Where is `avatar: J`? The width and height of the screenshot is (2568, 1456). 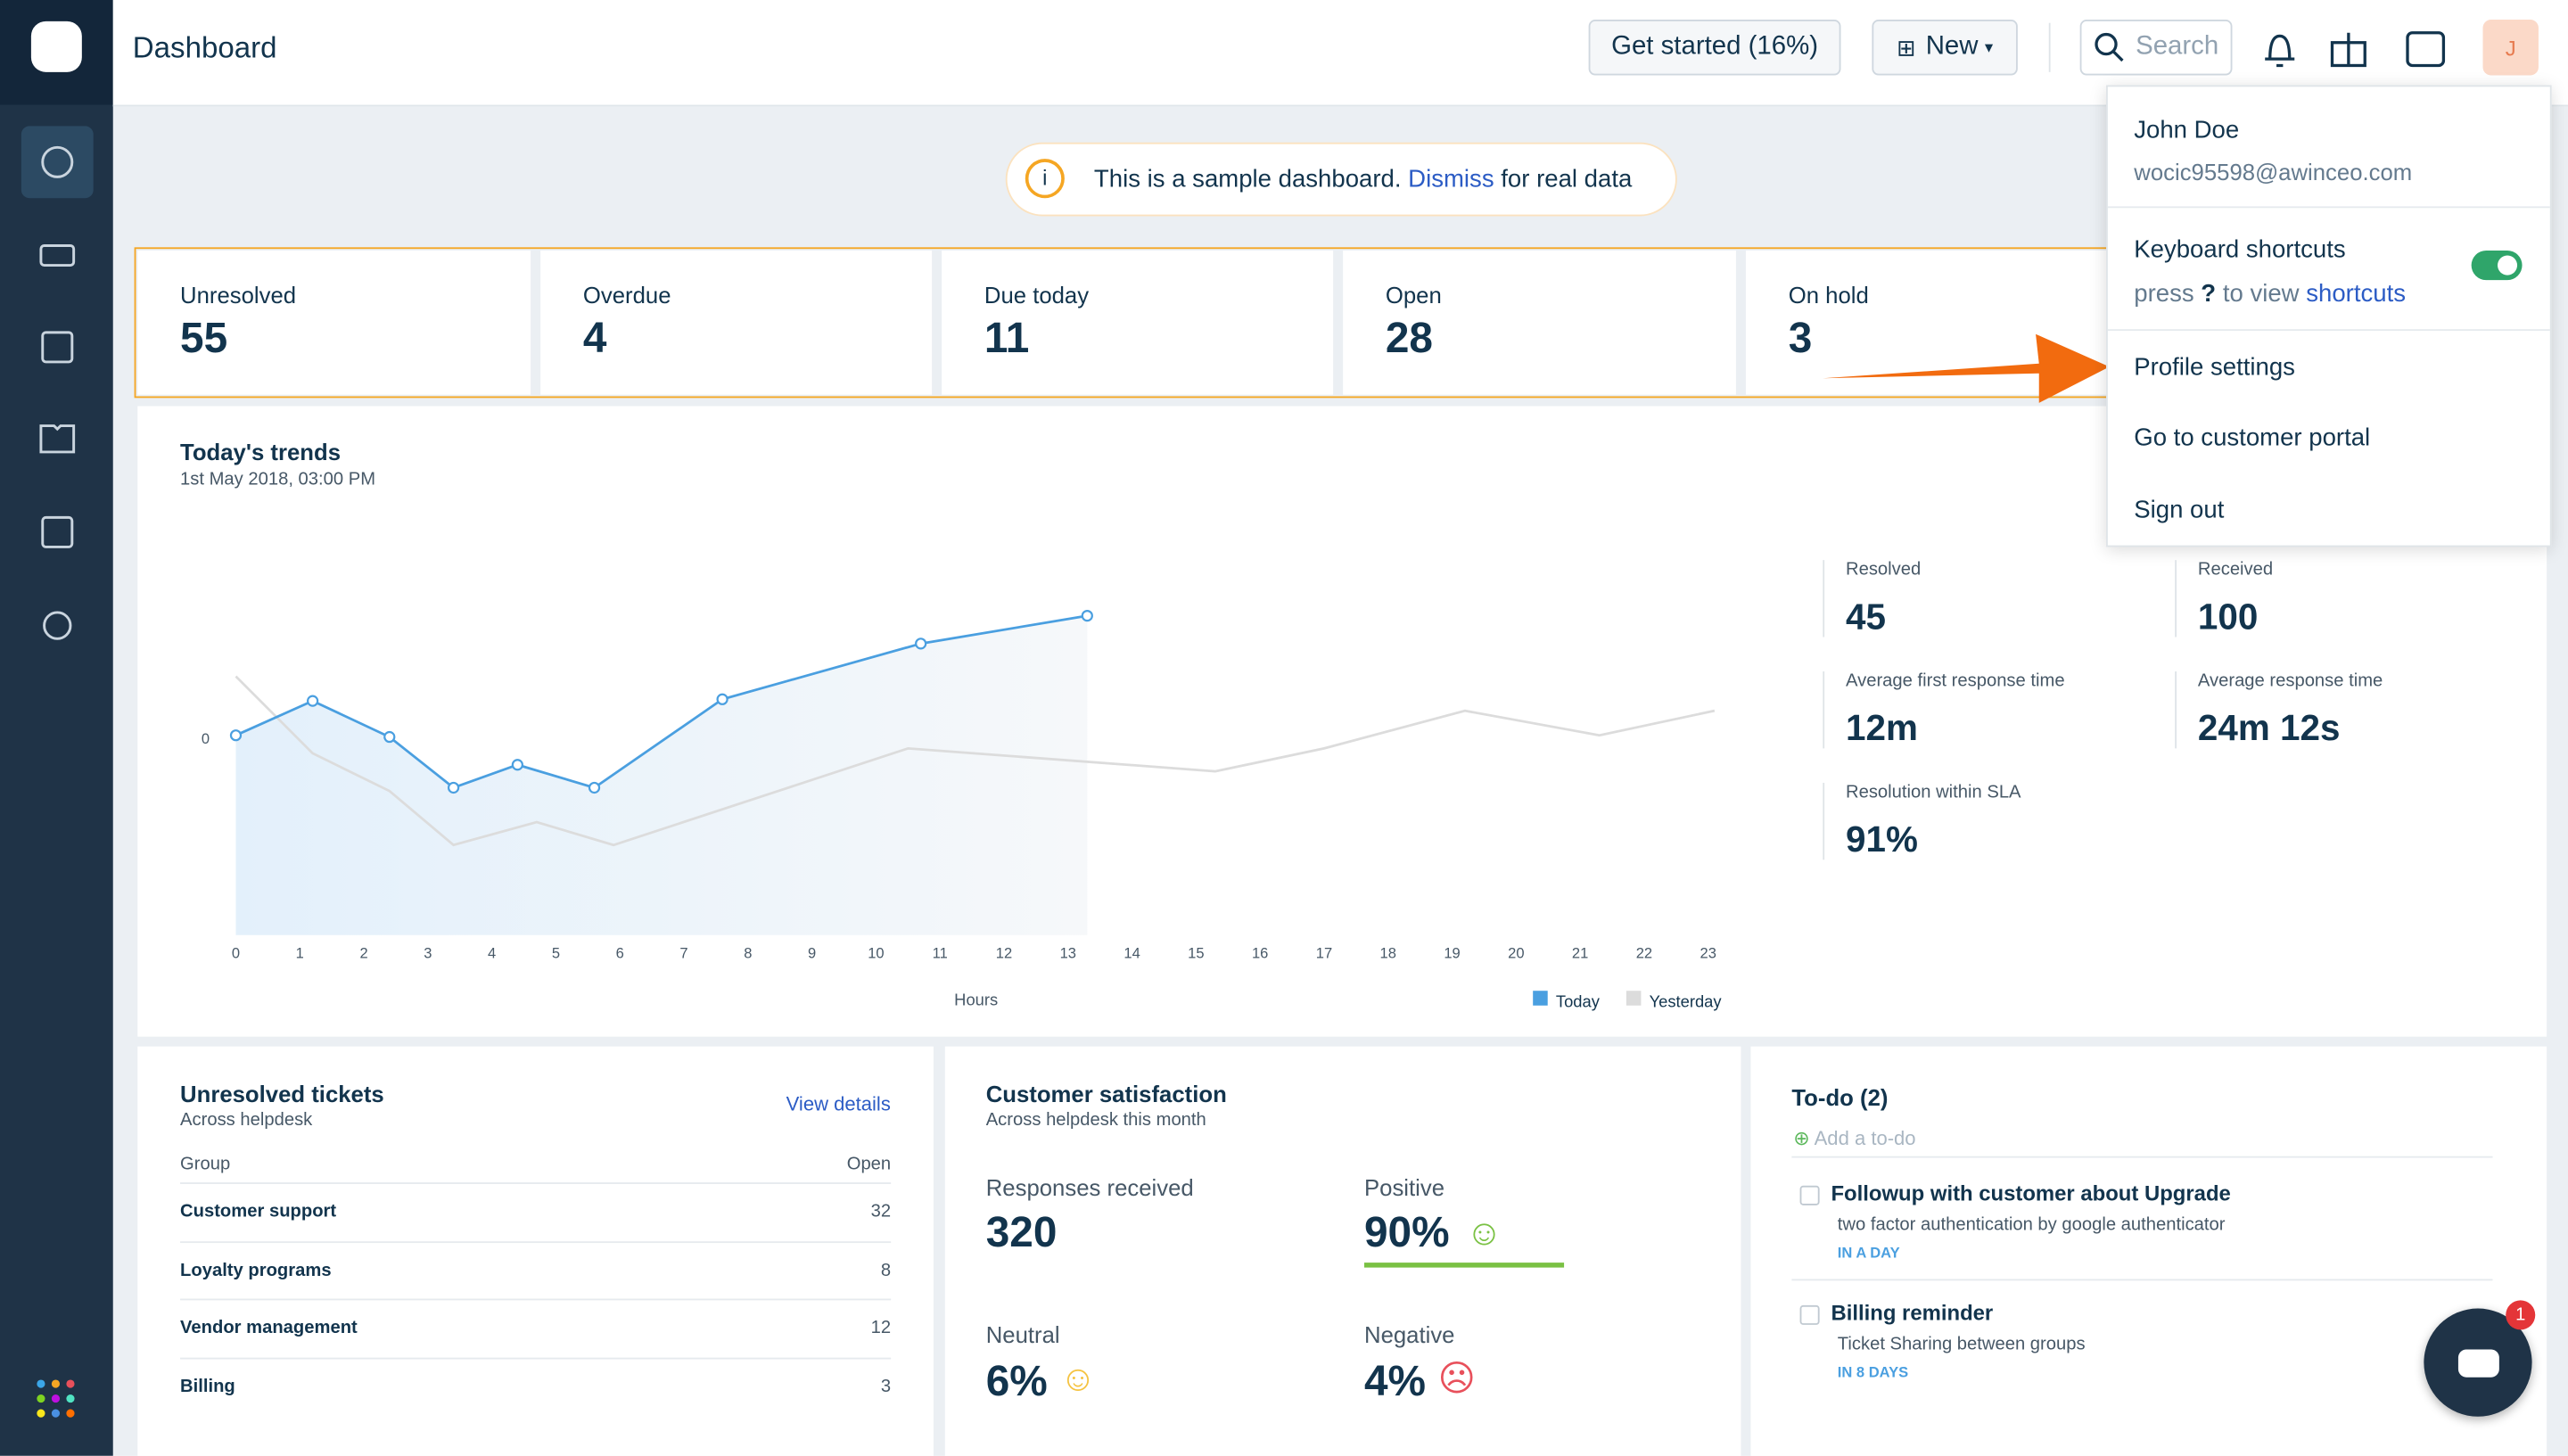 avatar: J is located at coordinates (2510, 48).